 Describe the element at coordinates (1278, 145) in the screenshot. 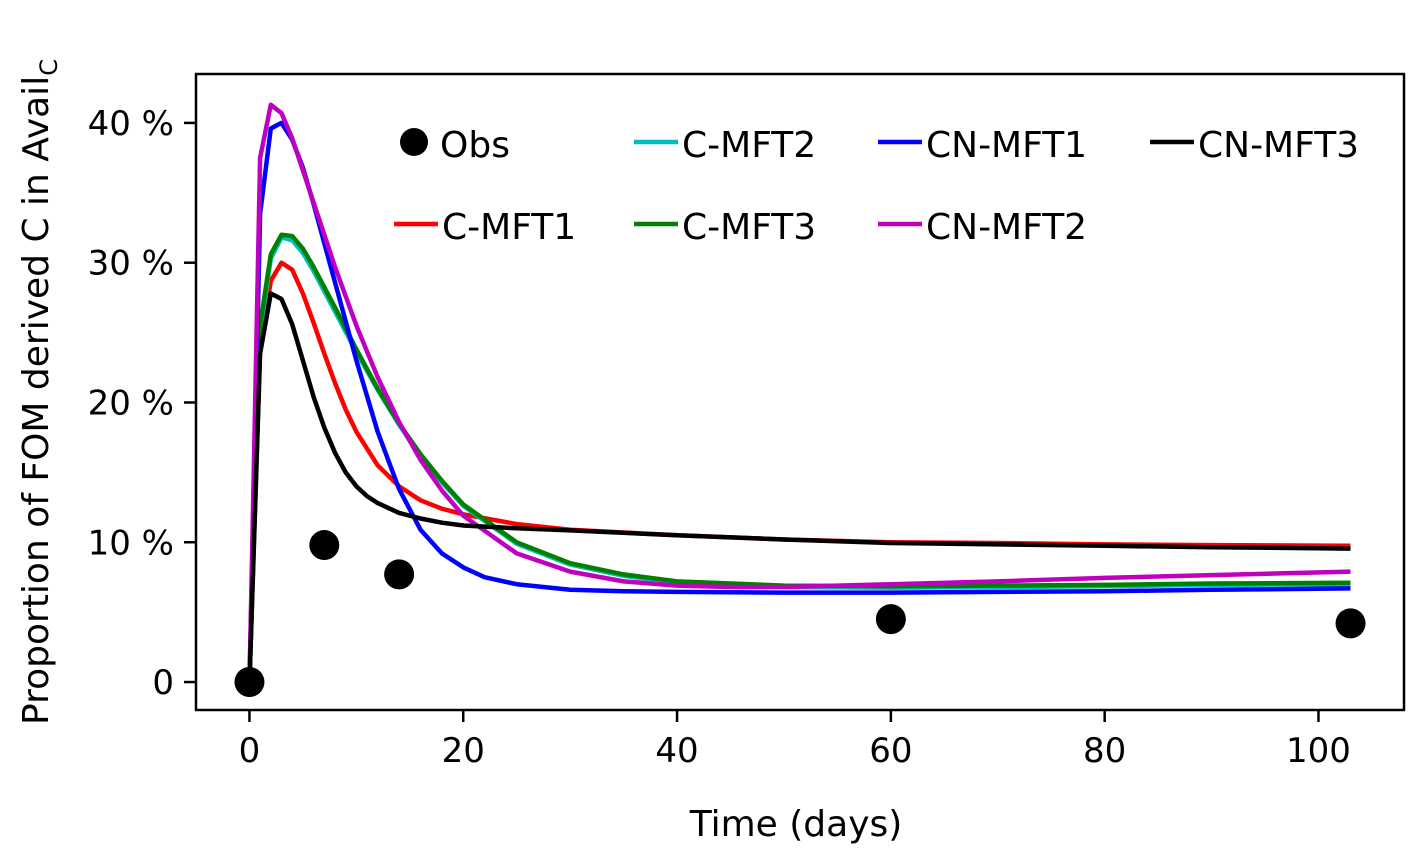

I see `legend-label-cn-mft3: CN-MFT3` at that location.